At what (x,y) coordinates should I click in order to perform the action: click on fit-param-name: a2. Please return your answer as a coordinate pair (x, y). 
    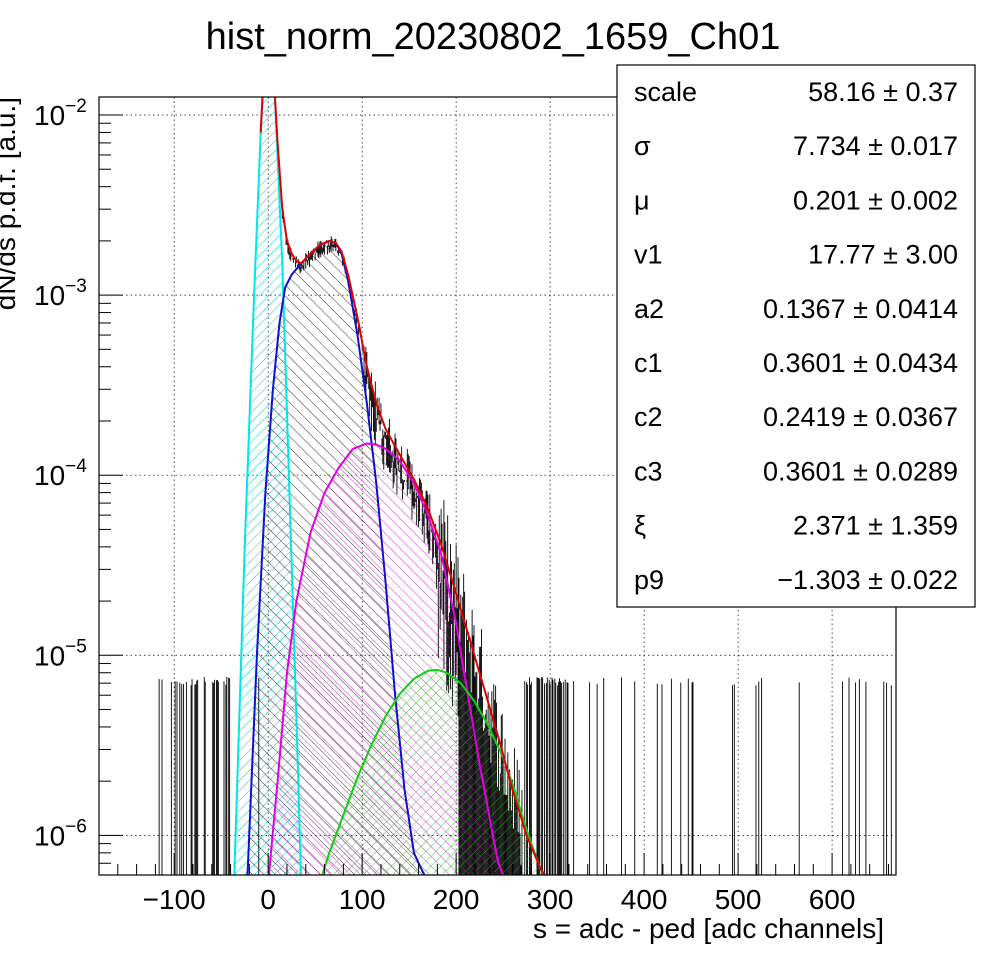
    Looking at the image, I should click on (649, 309).